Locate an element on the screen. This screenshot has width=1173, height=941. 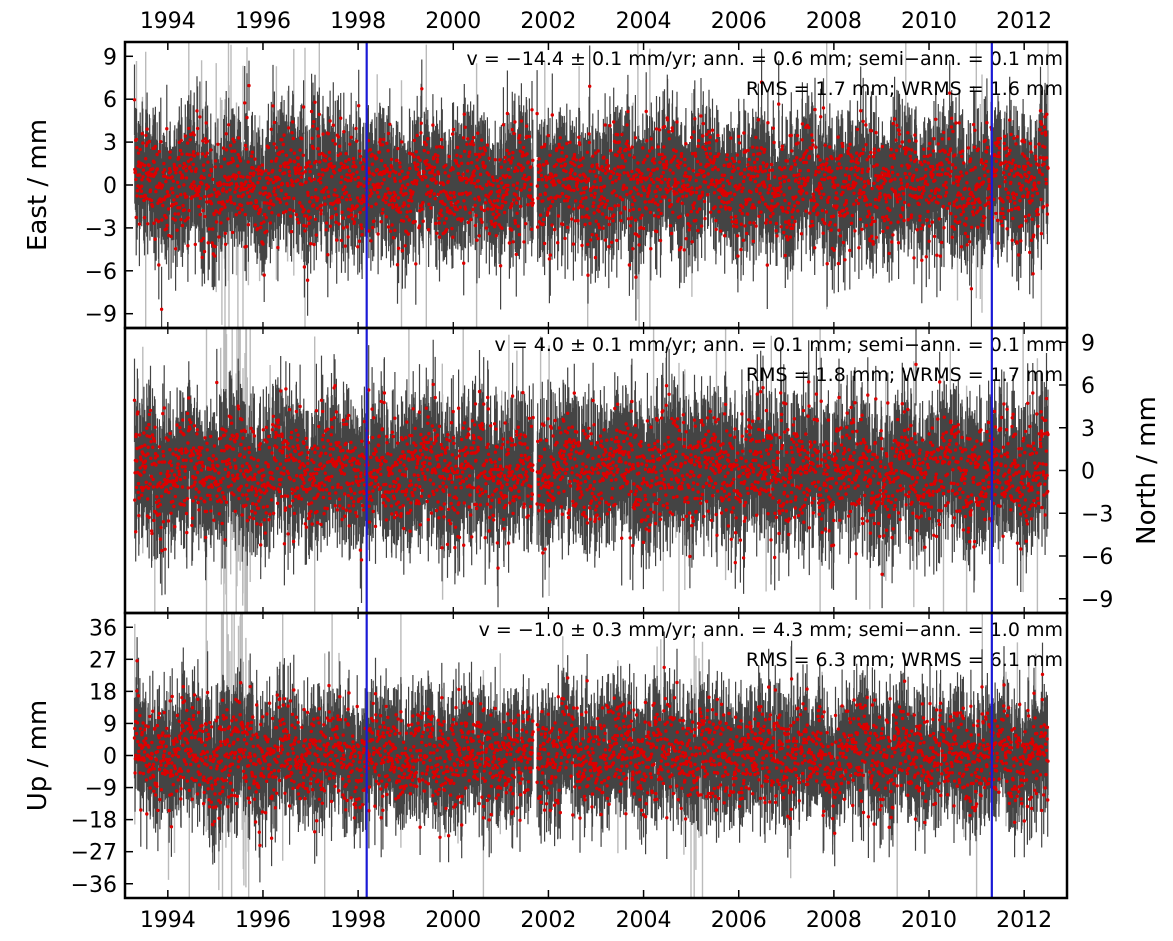
up-ytick: 9 is located at coordinates (118, 724).